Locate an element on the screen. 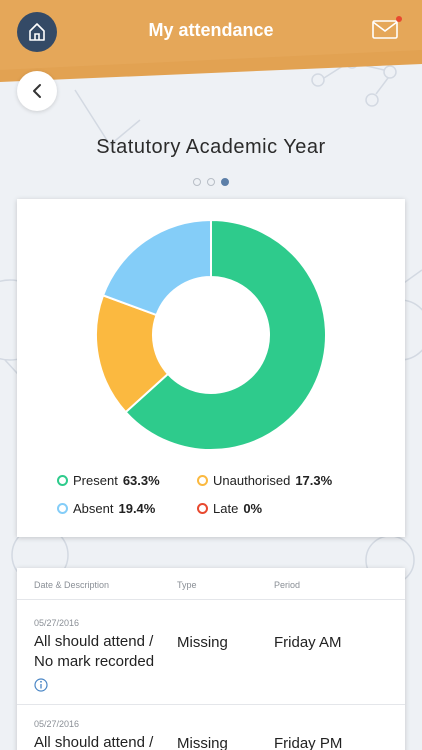  row-description-line2: No mark recorded is located at coordinates (94, 661).